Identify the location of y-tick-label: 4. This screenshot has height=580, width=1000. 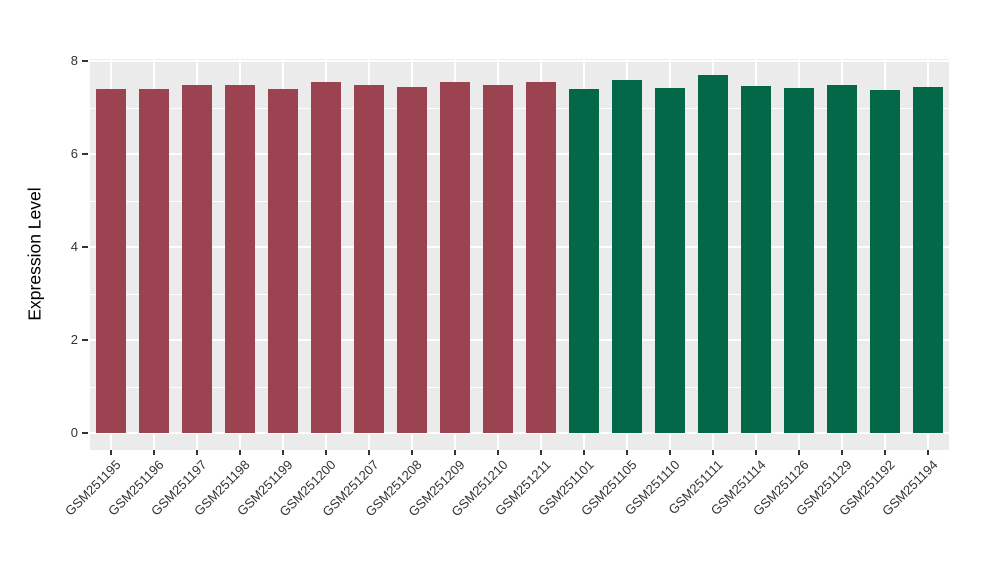
(74, 247).